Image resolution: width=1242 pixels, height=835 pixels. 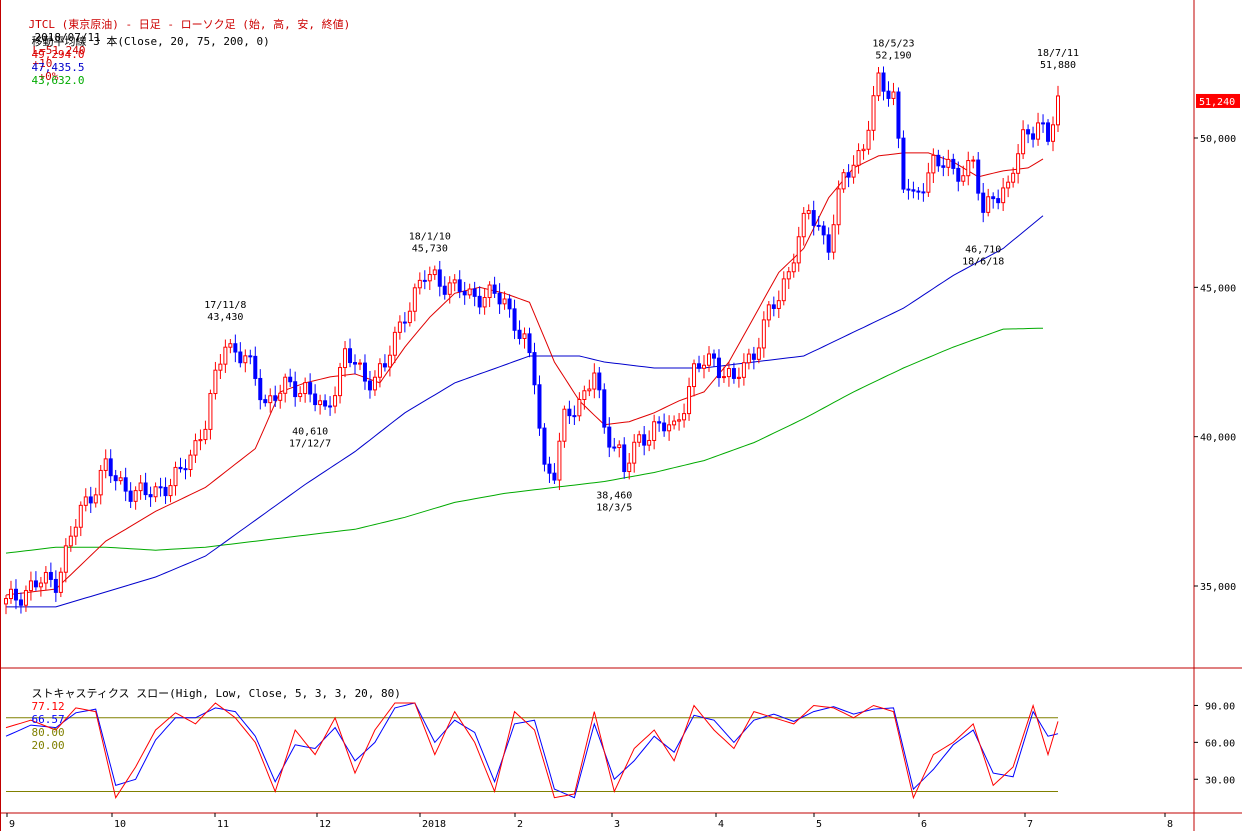 I want to click on annotation-date: 18/5/23, so click(x=893, y=44).